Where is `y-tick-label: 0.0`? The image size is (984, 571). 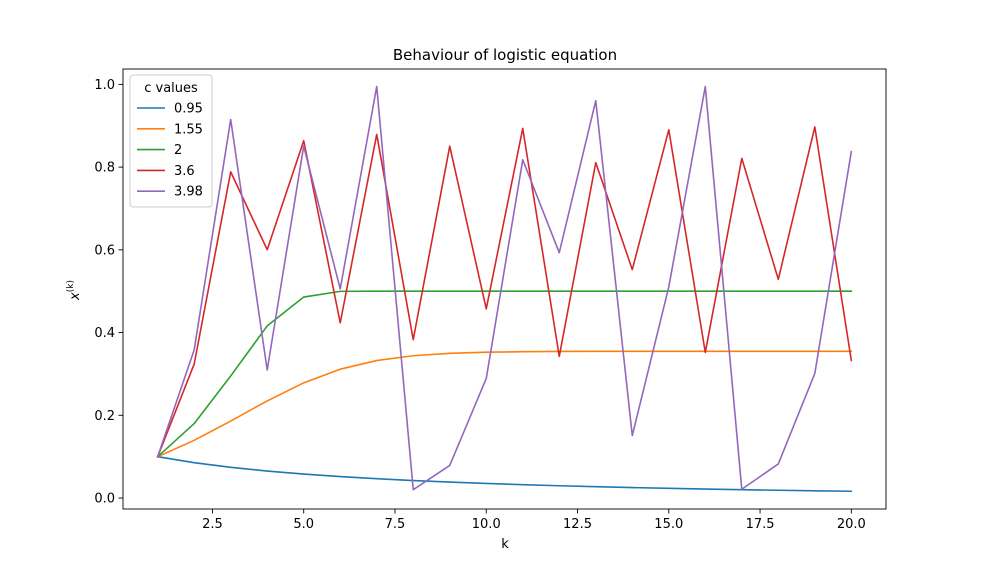 y-tick-label: 0.0 is located at coordinates (104, 499).